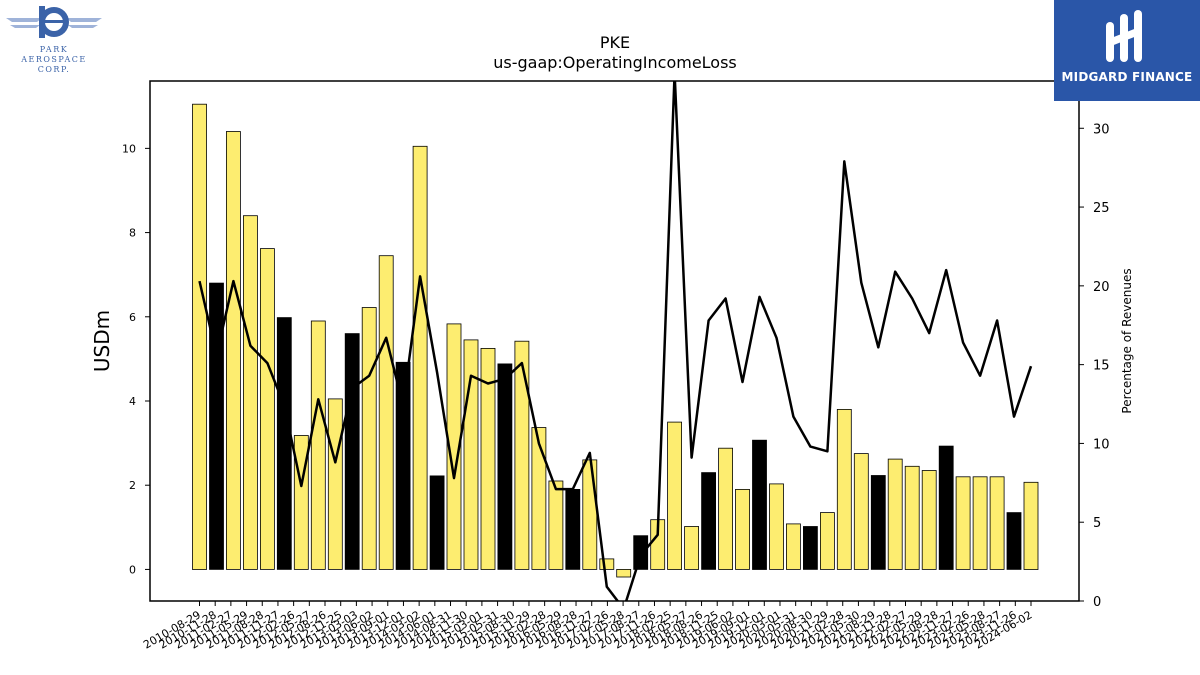 The height and width of the screenshot is (675, 1200). I want to click on y-tick-label-right: 30, so click(1101, 129).